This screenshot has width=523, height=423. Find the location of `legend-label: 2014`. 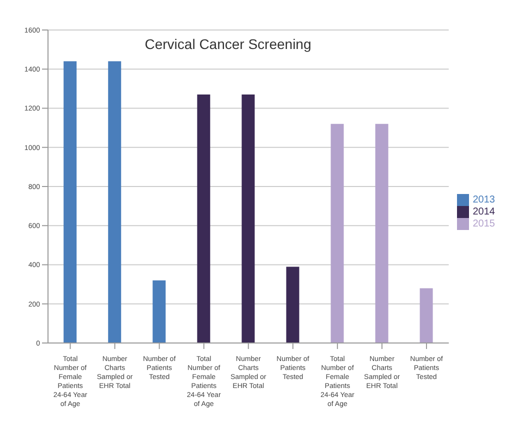

legend-label: 2014 is located at coordinates (483, 212).